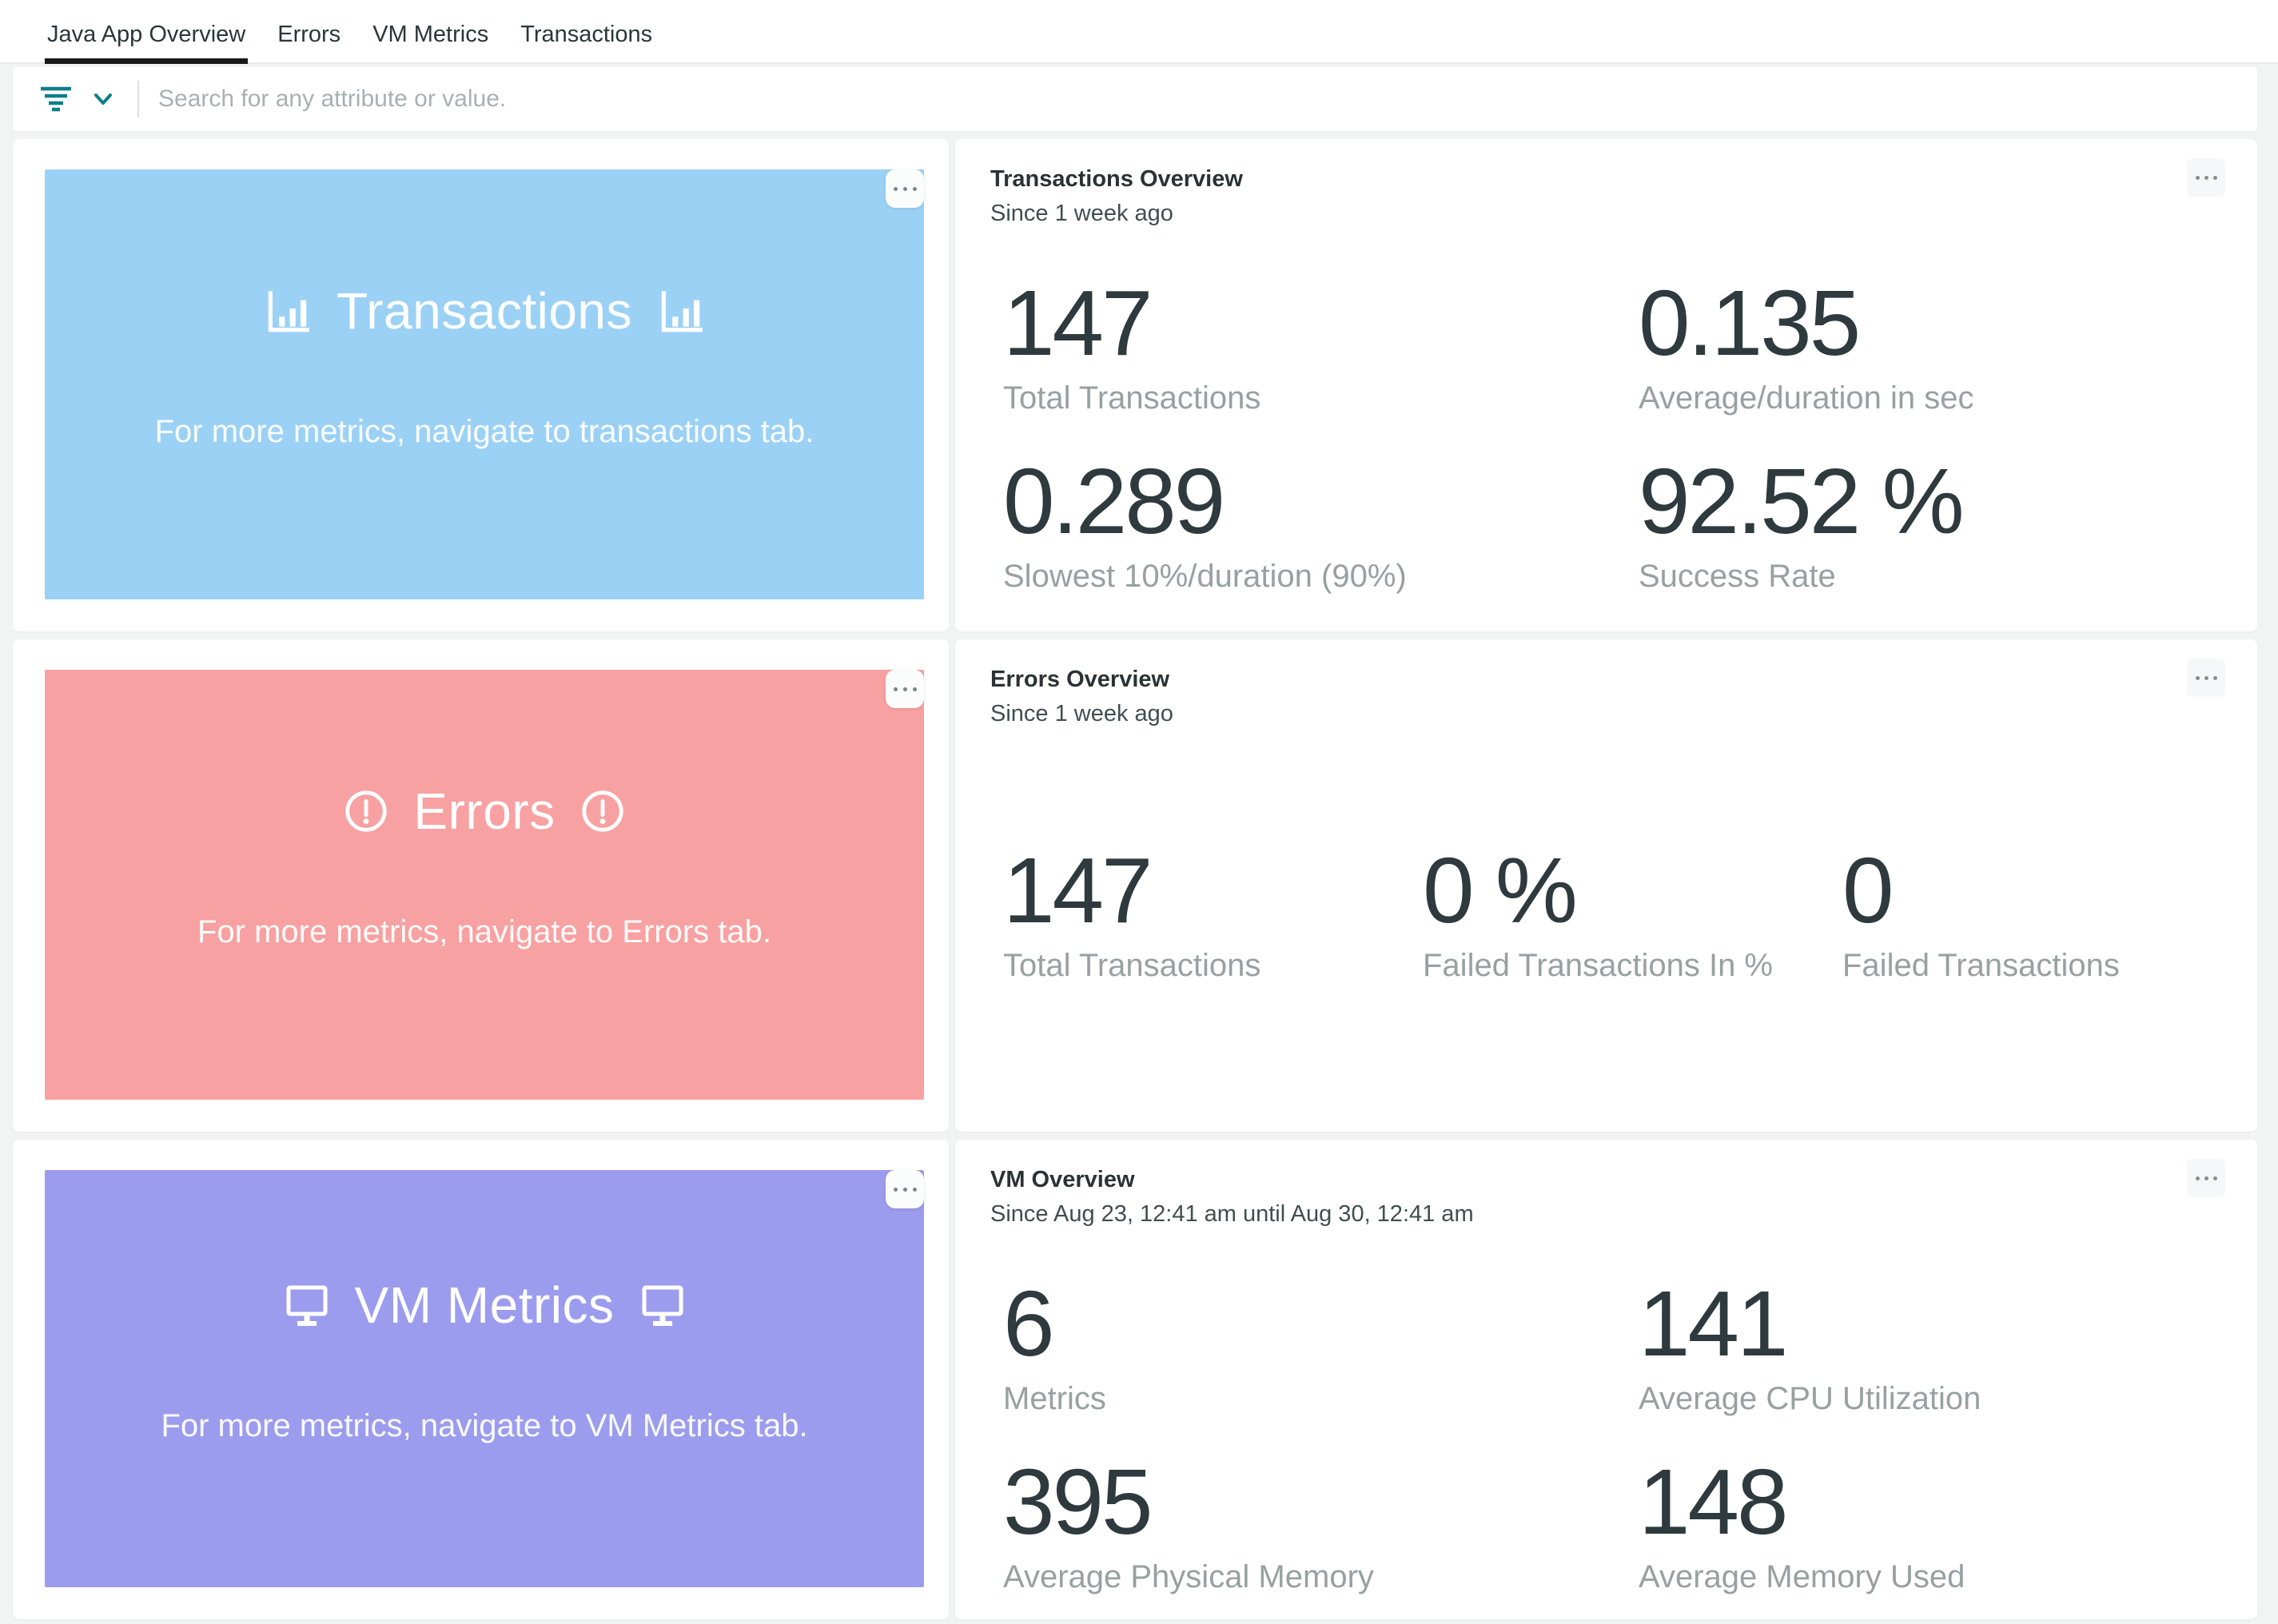  I want to click on metric-average-duration: 0.135 Average/duration in sec, so click(1806, 343).